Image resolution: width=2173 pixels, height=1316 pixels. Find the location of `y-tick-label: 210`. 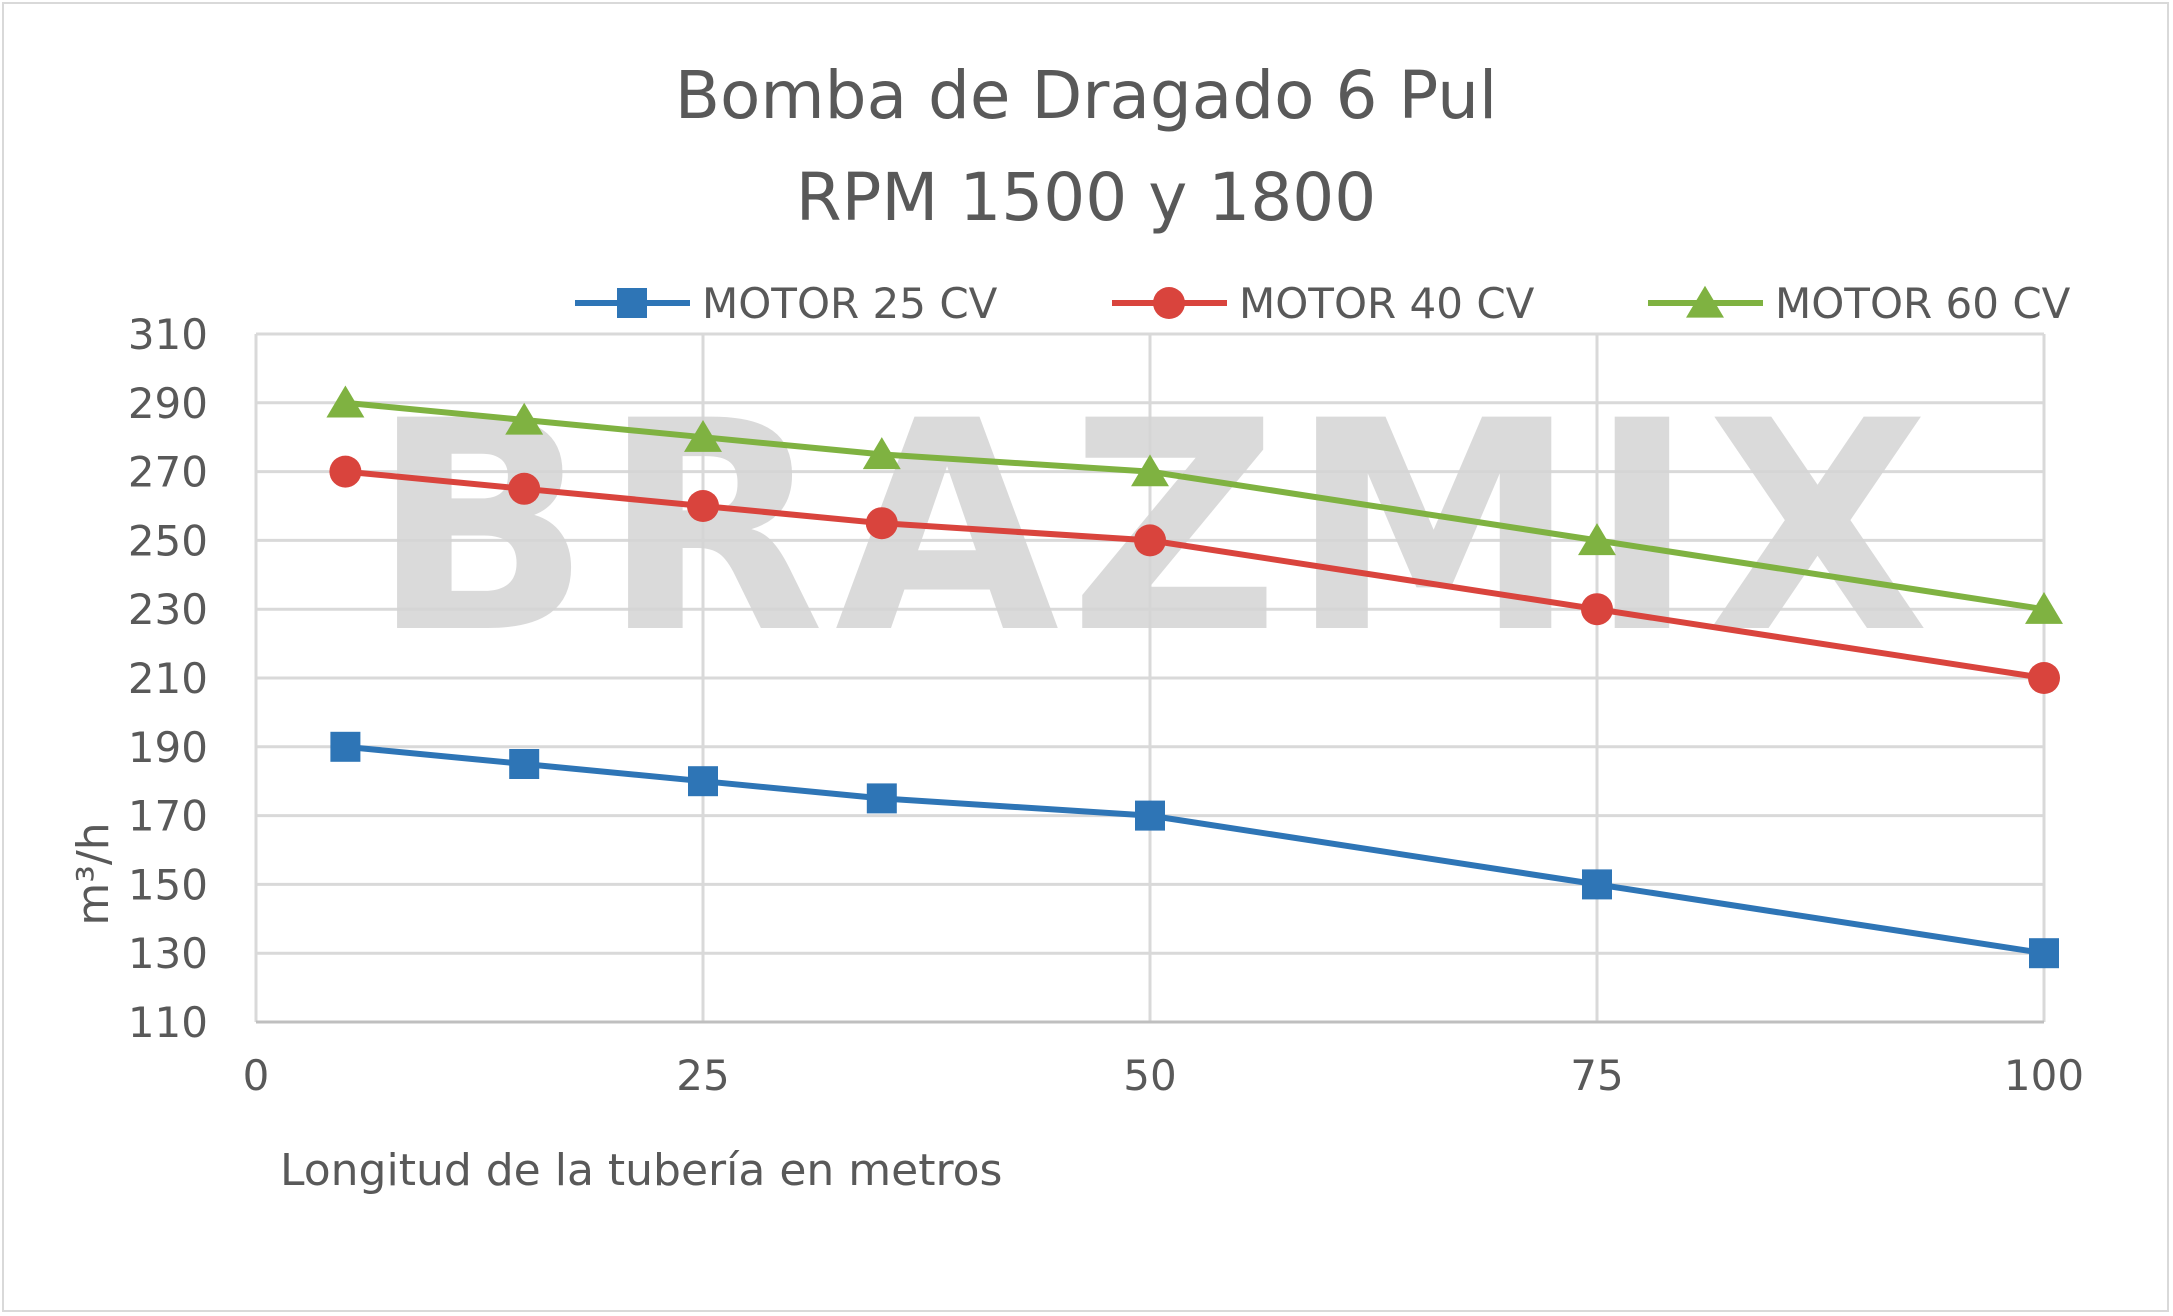

y-tick-label: 210 is located at coordinates (168, 678).